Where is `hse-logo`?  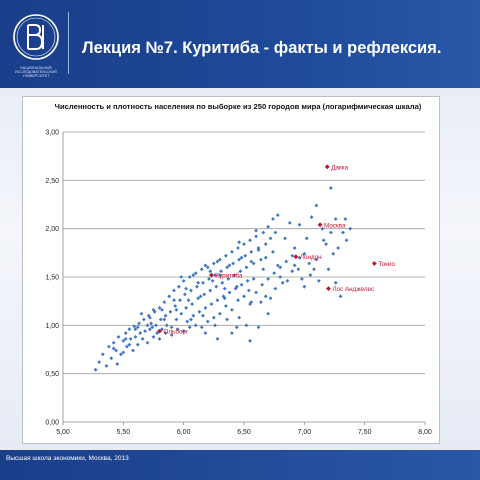
hse-logo is located at coordinates (36, 37).